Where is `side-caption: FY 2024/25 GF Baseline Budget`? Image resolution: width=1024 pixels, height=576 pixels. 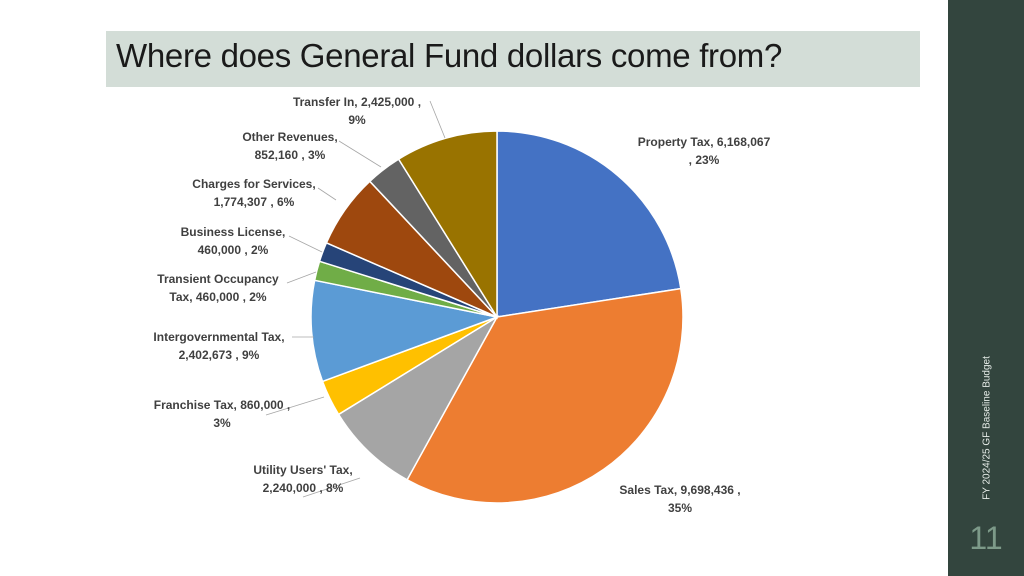 side-caption: FY 2024/25 GF Baseline Budget is located at coordinates (987, 428).